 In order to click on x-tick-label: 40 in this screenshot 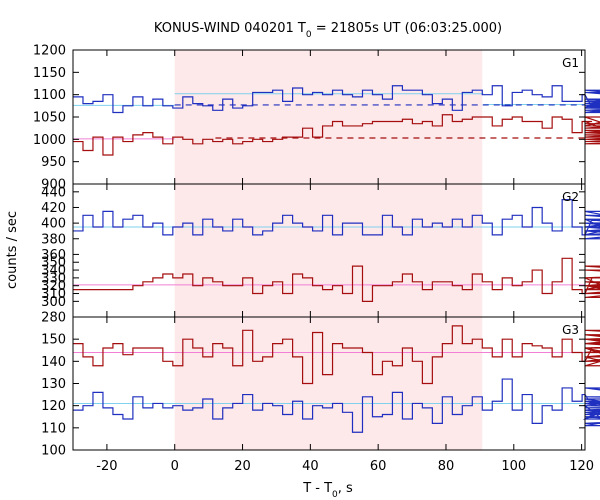, I will do `click(310, 466)`.